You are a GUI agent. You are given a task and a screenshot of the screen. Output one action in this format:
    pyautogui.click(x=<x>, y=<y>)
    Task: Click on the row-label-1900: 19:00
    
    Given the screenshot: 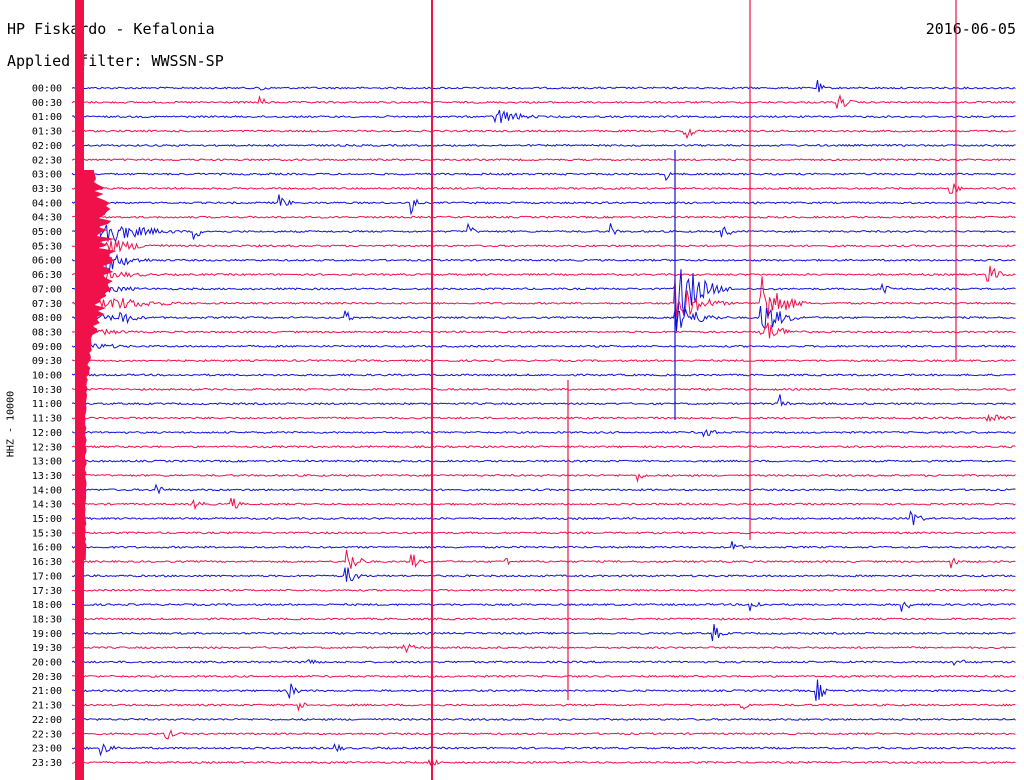 What is the action you would take?
    pyautogui.click(x=47, y=634)
    